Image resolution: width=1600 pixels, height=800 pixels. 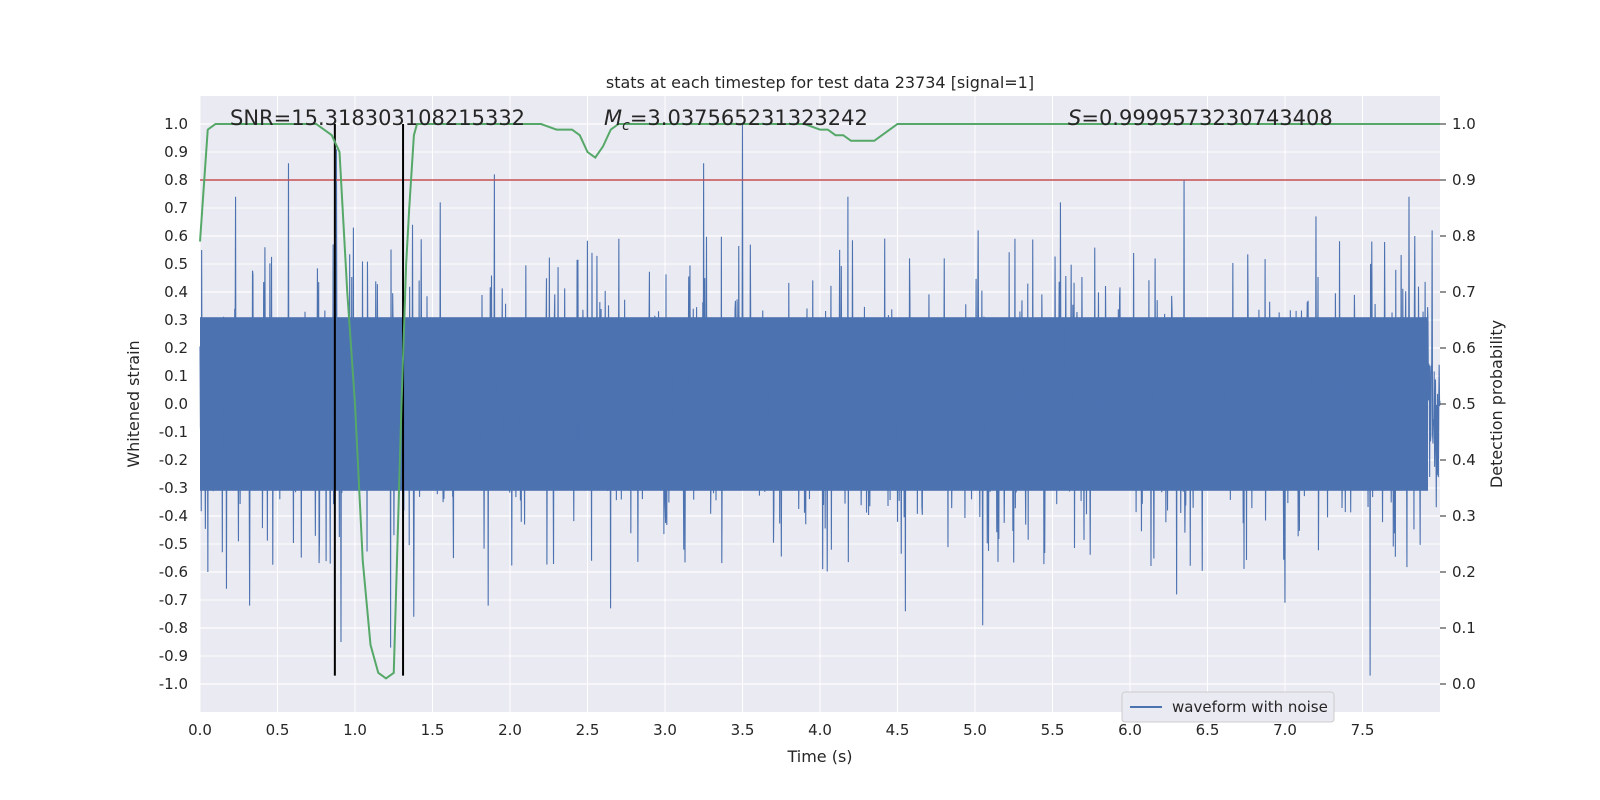 What do you see at coordinates (173, 656) in the screenshot?
I see `y-left-tick-label: -0.9` at bounding box center [173, 656].